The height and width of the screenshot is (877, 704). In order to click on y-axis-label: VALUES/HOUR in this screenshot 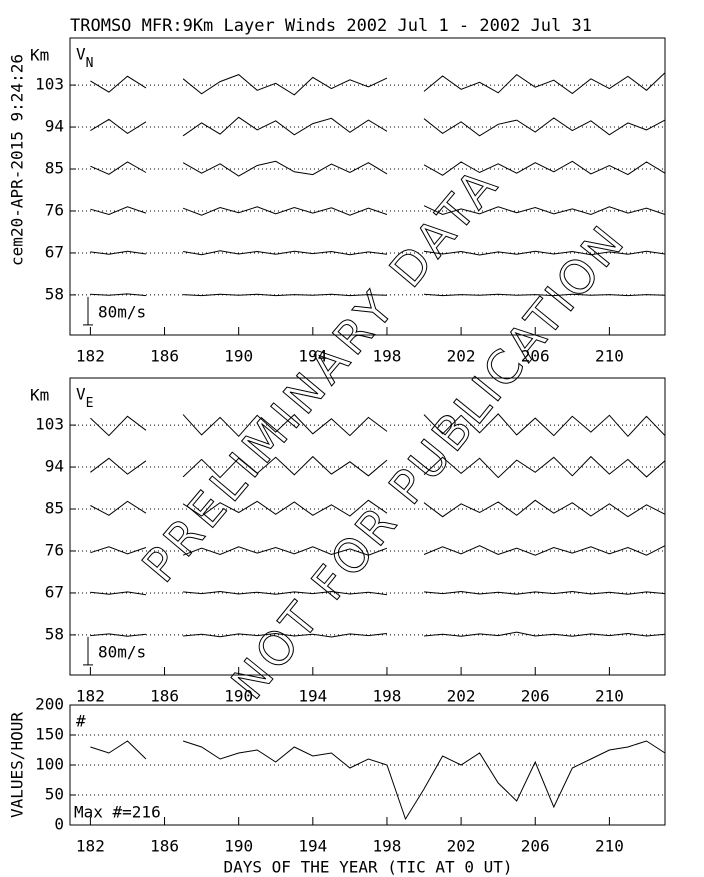, I will do `click(17, 765)`.